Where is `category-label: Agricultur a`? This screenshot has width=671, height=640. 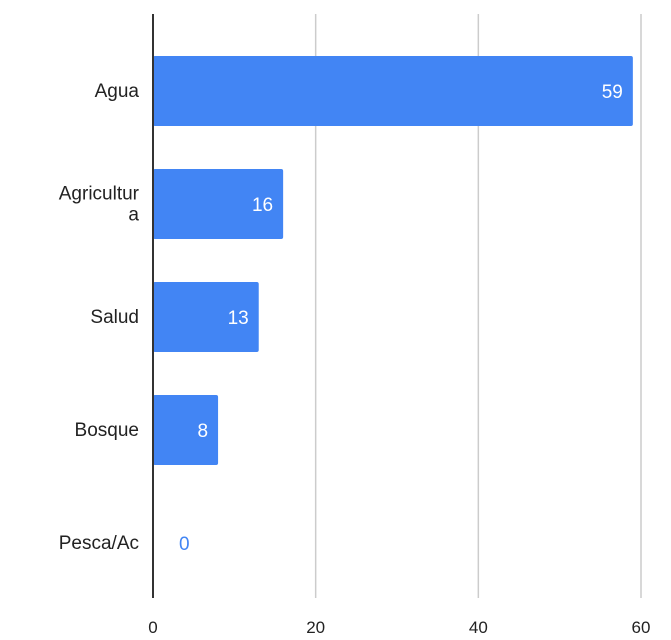
category-label: Agricultur a is located at coordinates (99, 205).